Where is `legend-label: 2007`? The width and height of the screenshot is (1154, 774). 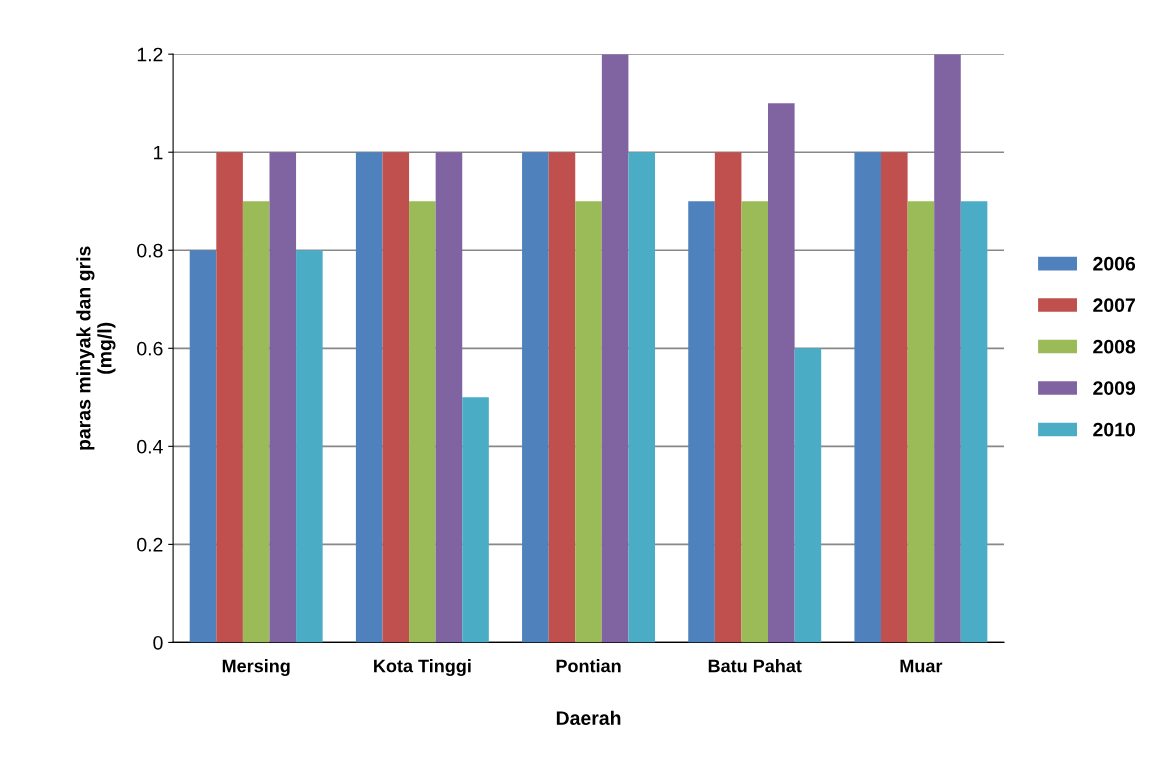 legend-label: 2007 is located at coordinates (1114, 305).